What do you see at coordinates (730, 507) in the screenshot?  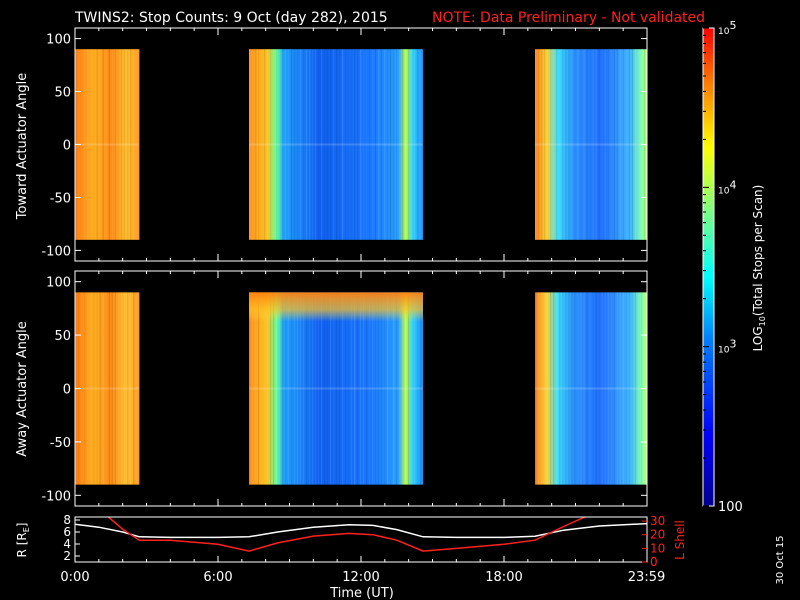 I see `colorbar-tick-label: 100` at bounding box center [730, 507].